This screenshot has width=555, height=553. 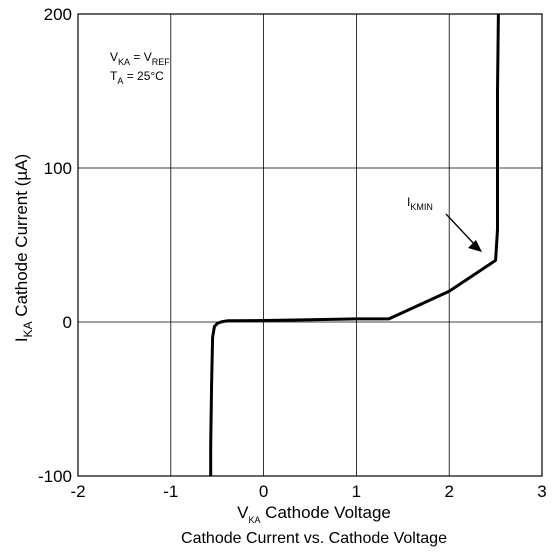 I want to click on ikmin-label: IKMIN, so click(x=420, y=203).